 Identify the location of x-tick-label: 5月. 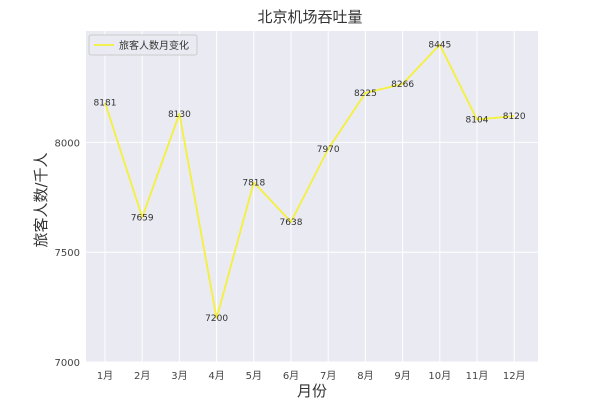
(254, 376).